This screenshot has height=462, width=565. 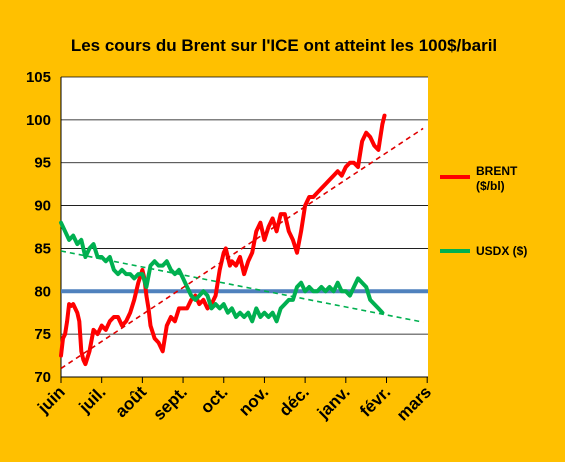 What do you see at coordinates (42, 206) in the screenshot?
I see `y-tick-label: 90` at bounding box center [42, 206].